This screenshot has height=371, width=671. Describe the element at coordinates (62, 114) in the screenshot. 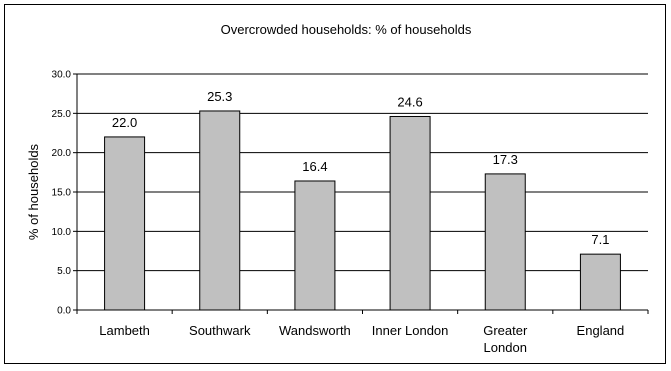

I see `y-tick-label: 25.0` at that location.